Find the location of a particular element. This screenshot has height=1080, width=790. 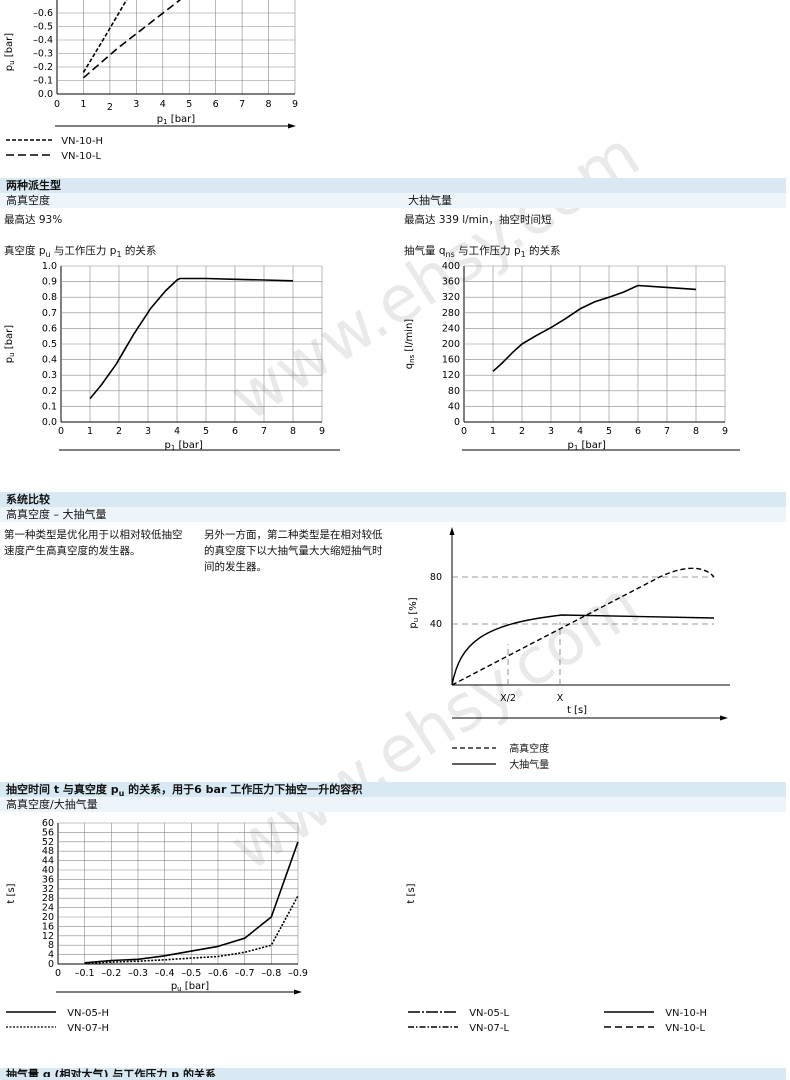

y-tick-label: 160 is located at coordinates (451, 360).